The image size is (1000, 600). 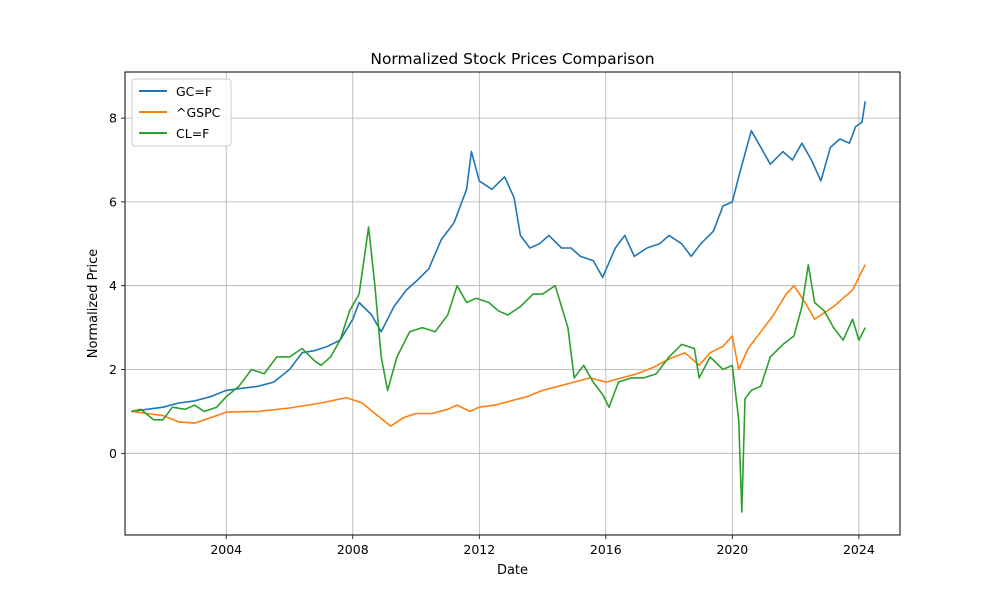 What do you see at coordinates (113, 201) in the screenshot?
I see `y-tick-label: 6` at bounding box center [113, 201].